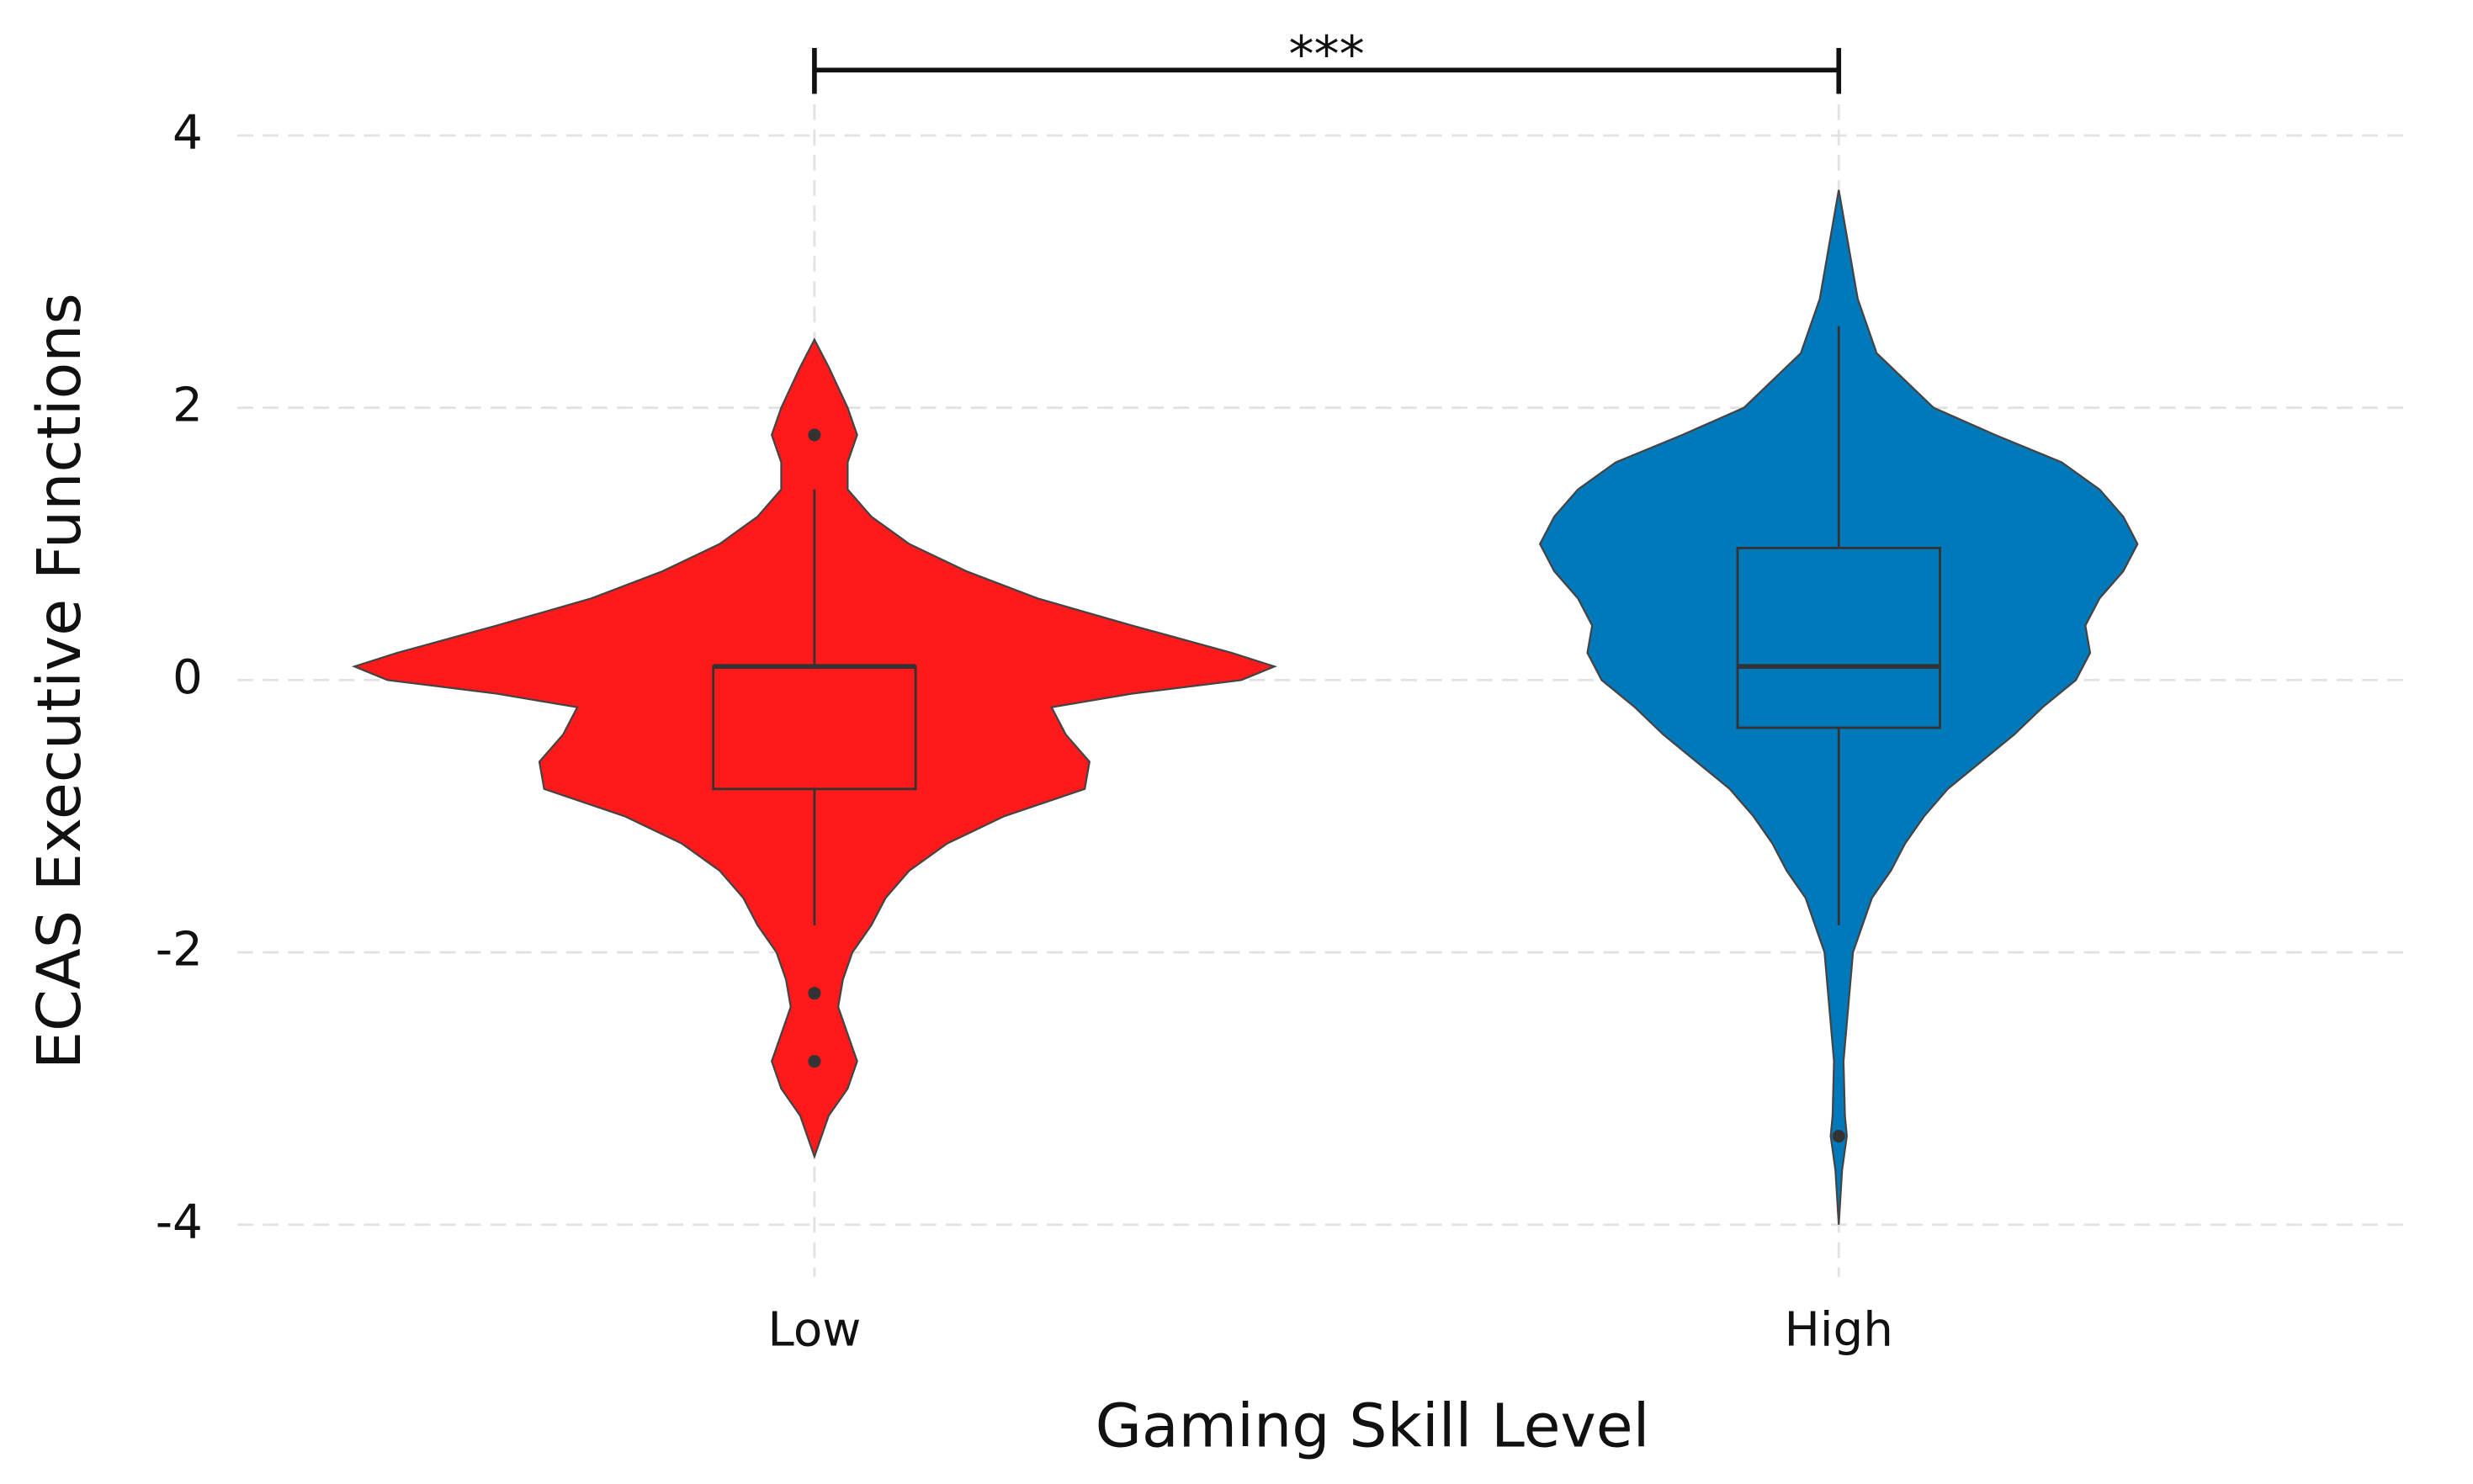 The height and width of the screenshot is (1484, 2473). Describe the element at coordinates (59, 681) in the screenshot. I see `y-axis-title: ECAS Executive Functions` at that location.